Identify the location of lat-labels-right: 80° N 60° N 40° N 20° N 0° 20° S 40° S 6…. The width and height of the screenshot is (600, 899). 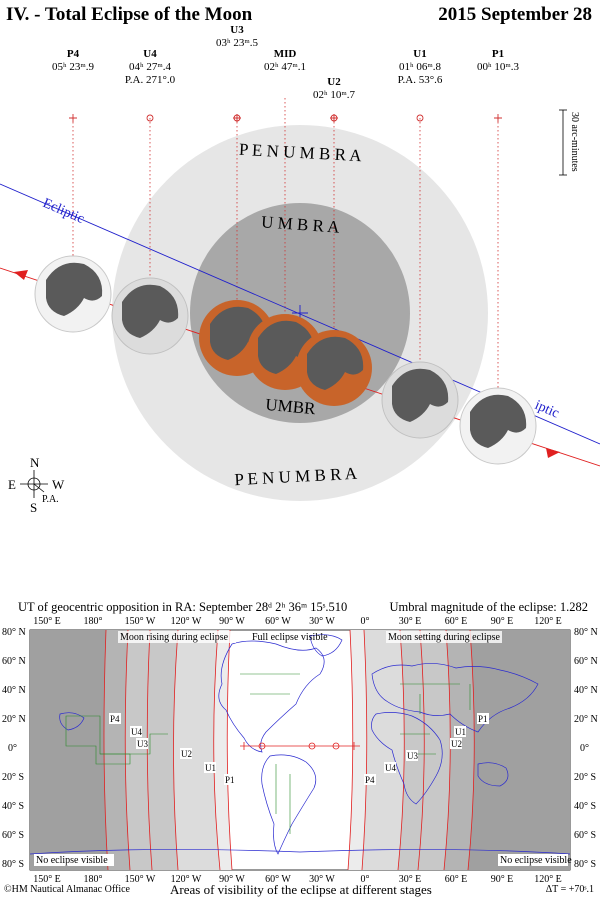
(586, 748).